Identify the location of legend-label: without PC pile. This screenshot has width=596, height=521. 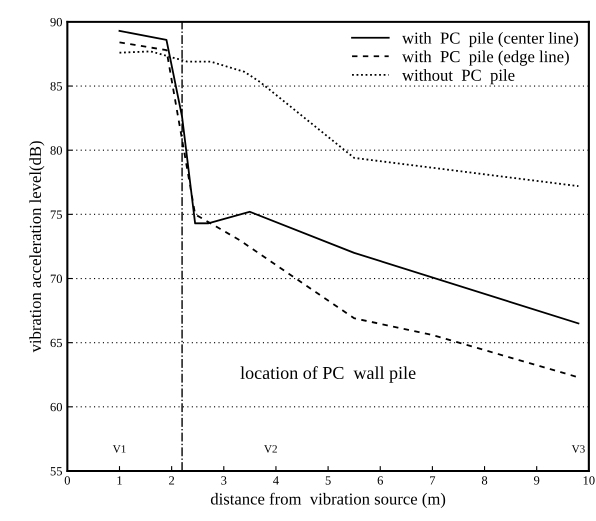
(458, 76).